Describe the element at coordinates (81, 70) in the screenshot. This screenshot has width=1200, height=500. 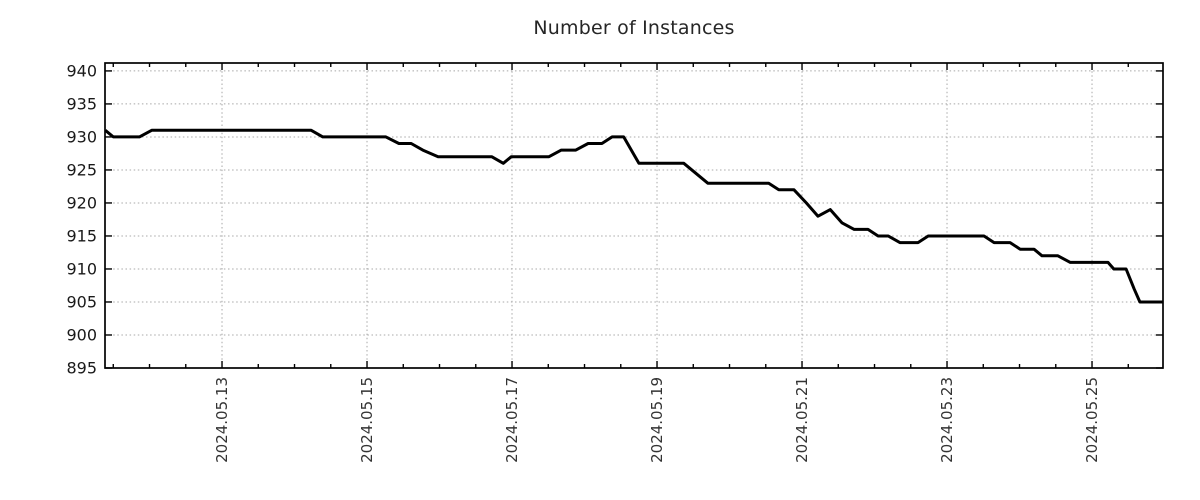
I see `y-tick-label: 940` at that location.